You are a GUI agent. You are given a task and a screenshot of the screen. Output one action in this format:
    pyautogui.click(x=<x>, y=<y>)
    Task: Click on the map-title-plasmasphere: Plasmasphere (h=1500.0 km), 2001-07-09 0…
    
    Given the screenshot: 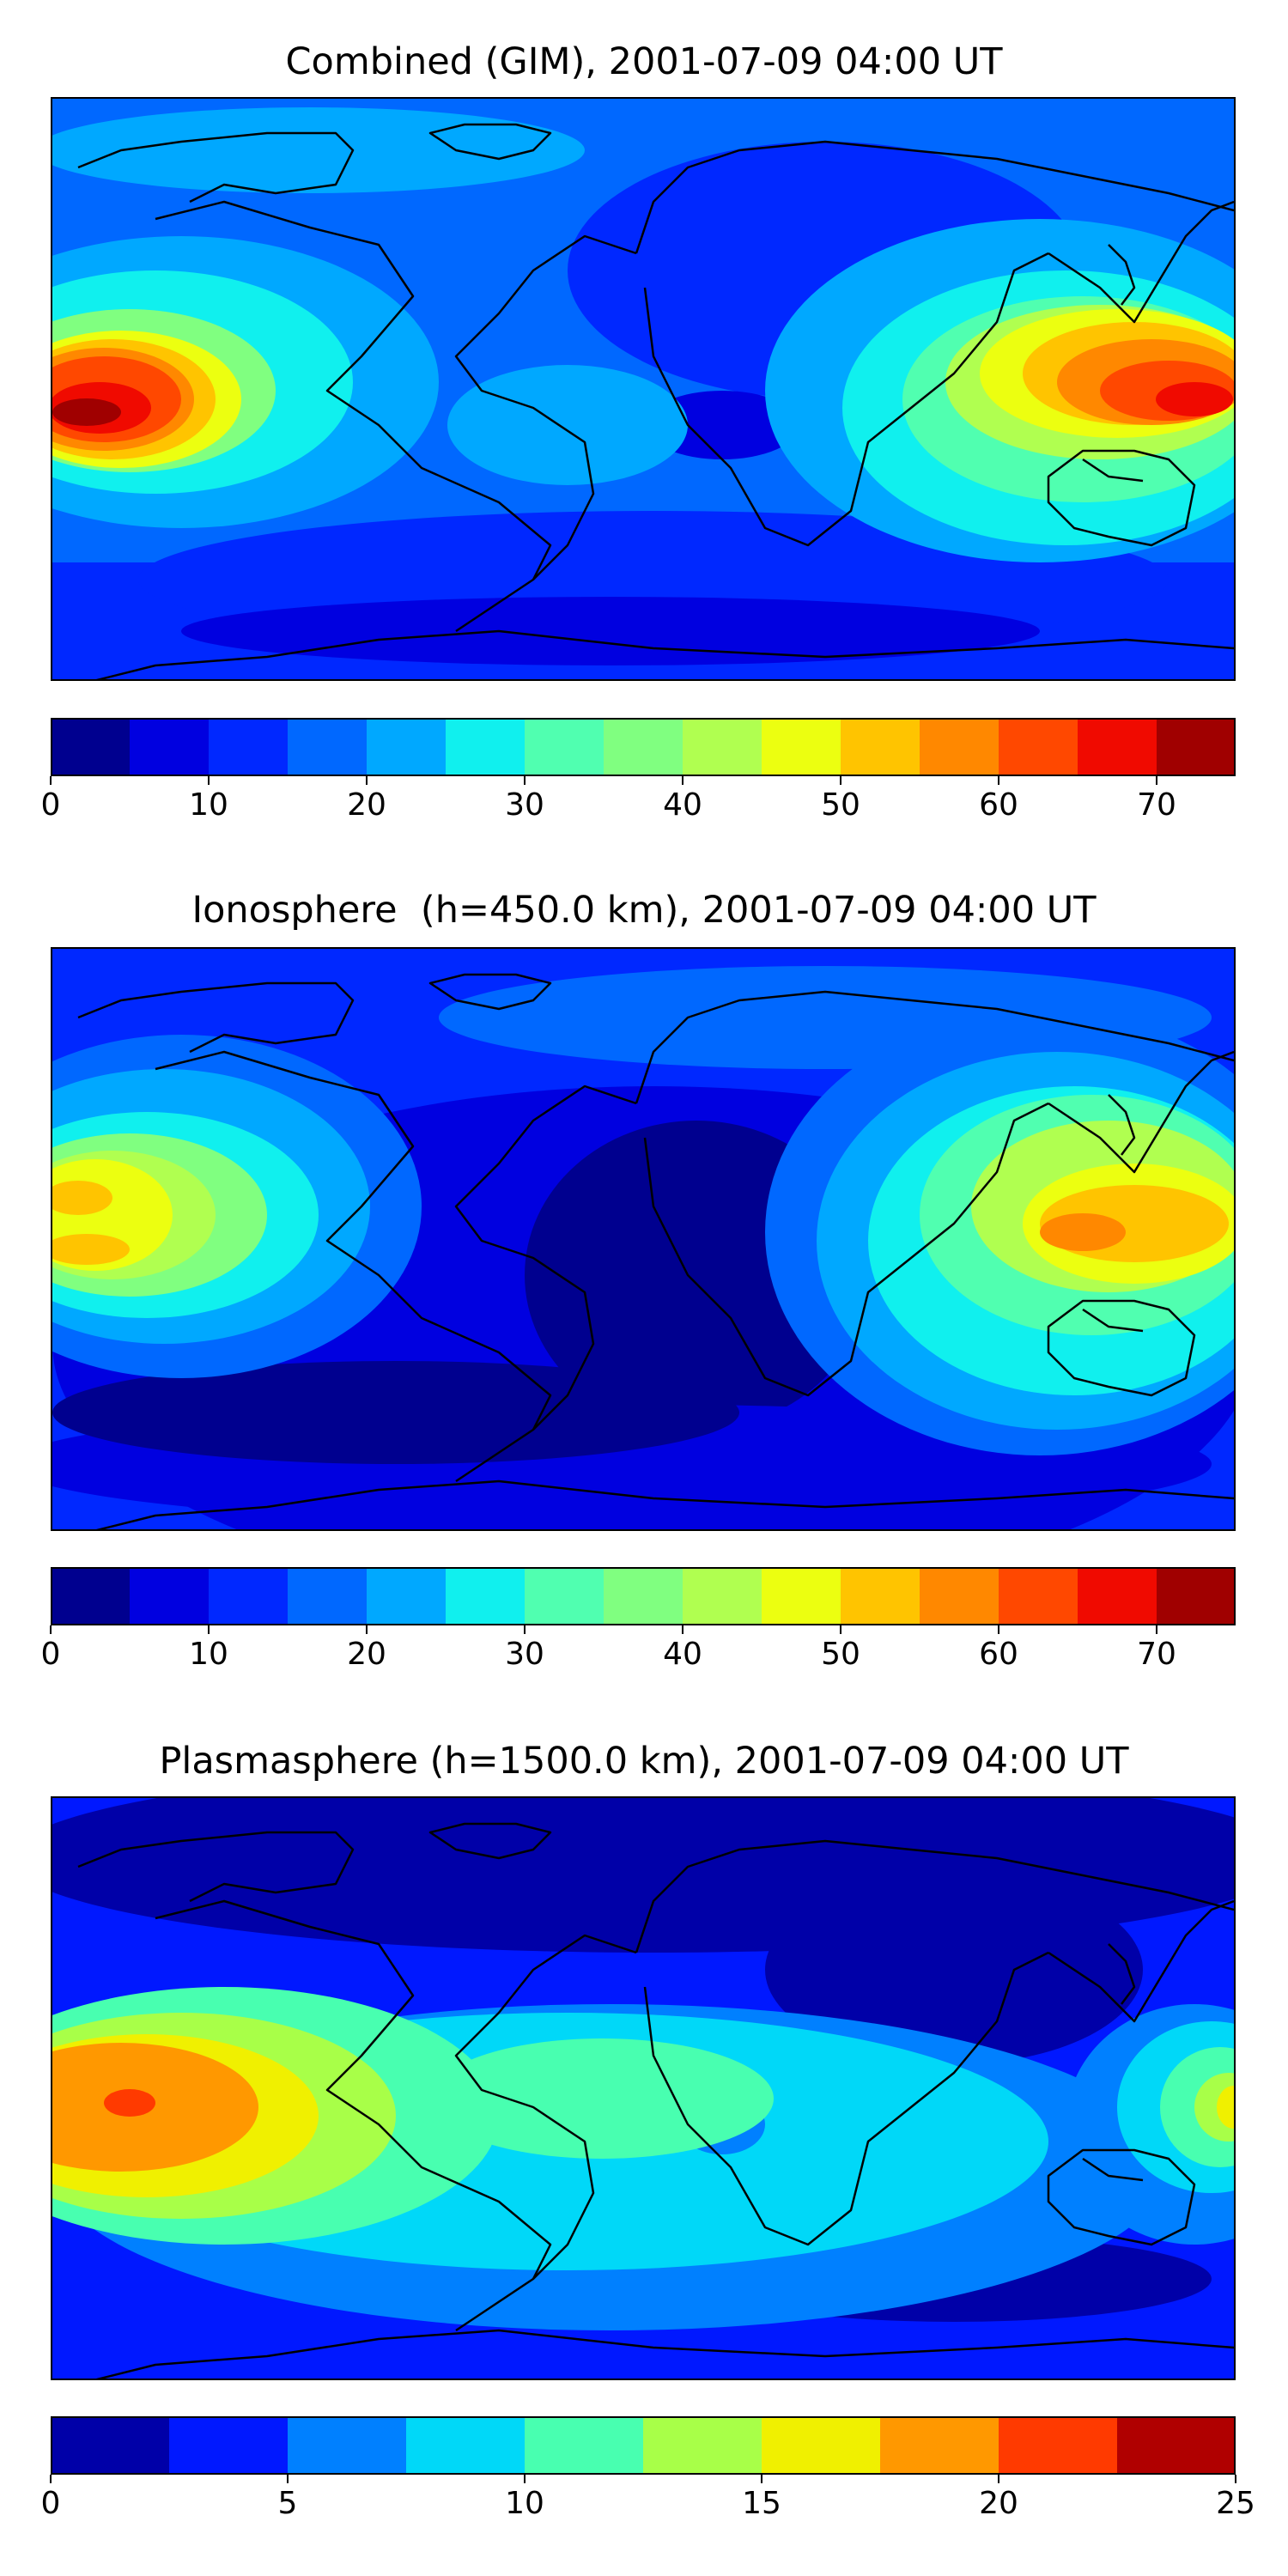 What is the action you would take?
    pyautogui.click(x=644, y=1762)
    